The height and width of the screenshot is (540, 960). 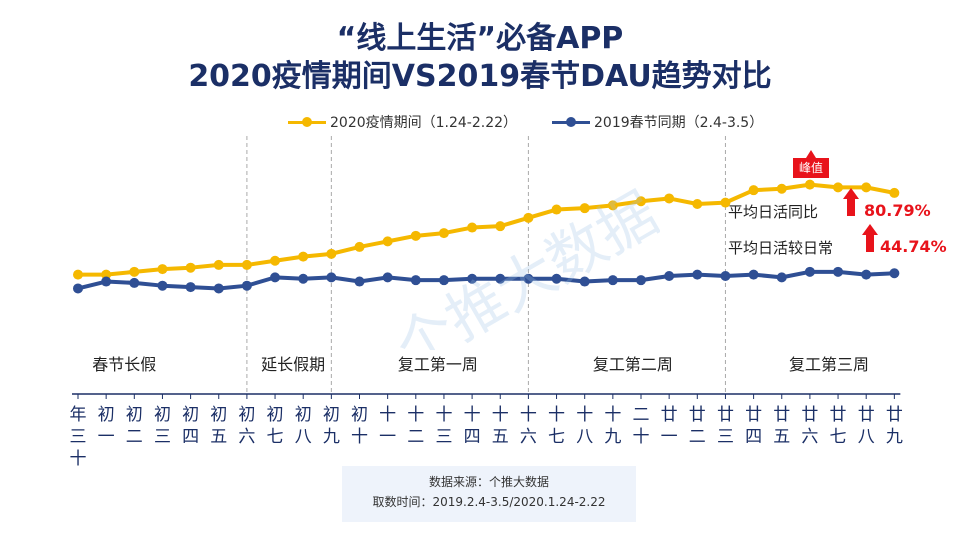 I want to click on legend-label-2020: 2020疫情期间（1.24-2.22）, so click(x=424, y=123).